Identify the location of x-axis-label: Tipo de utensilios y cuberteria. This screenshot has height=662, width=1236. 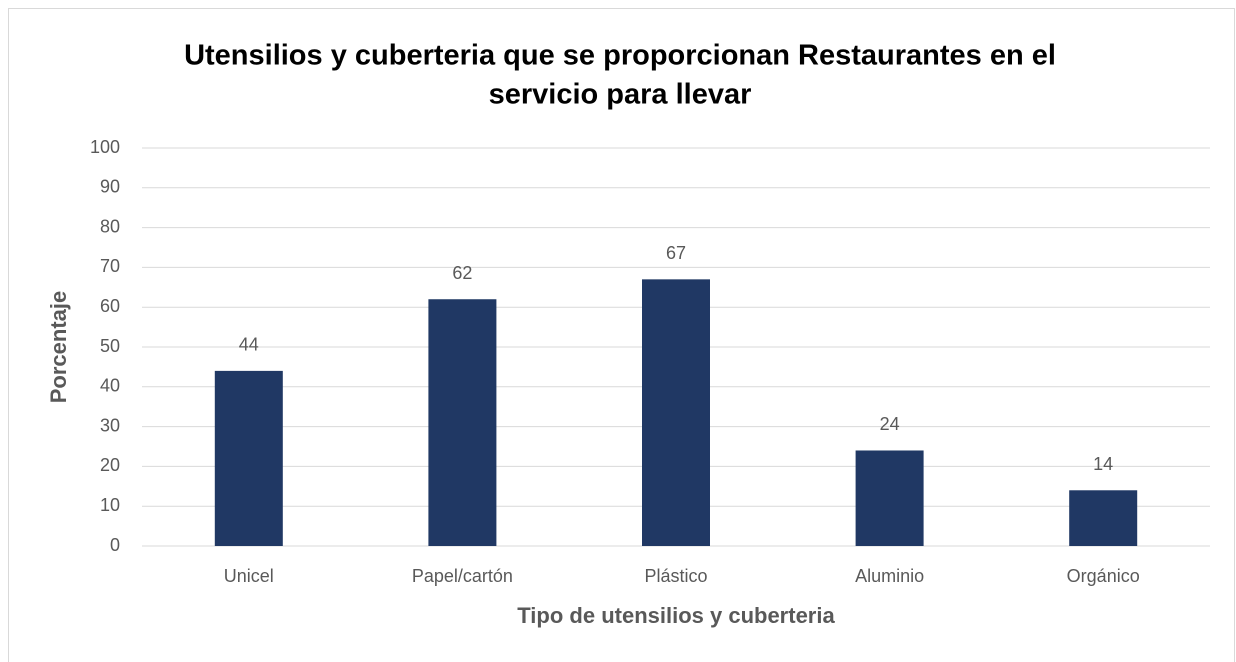
(676, 615).